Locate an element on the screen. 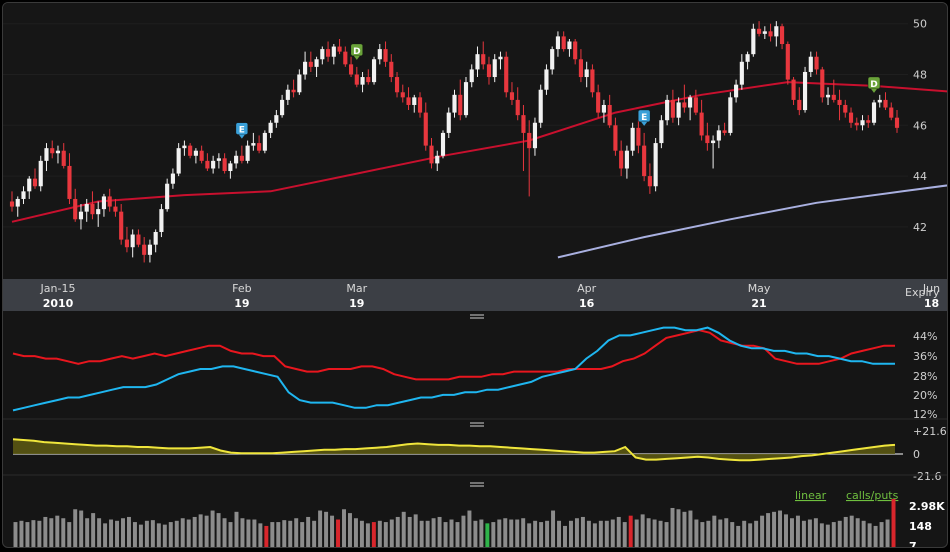 The width and height of the screenshot is (950, 552). volume-tick-label: 2.98K is located at coordinates (927, 506).